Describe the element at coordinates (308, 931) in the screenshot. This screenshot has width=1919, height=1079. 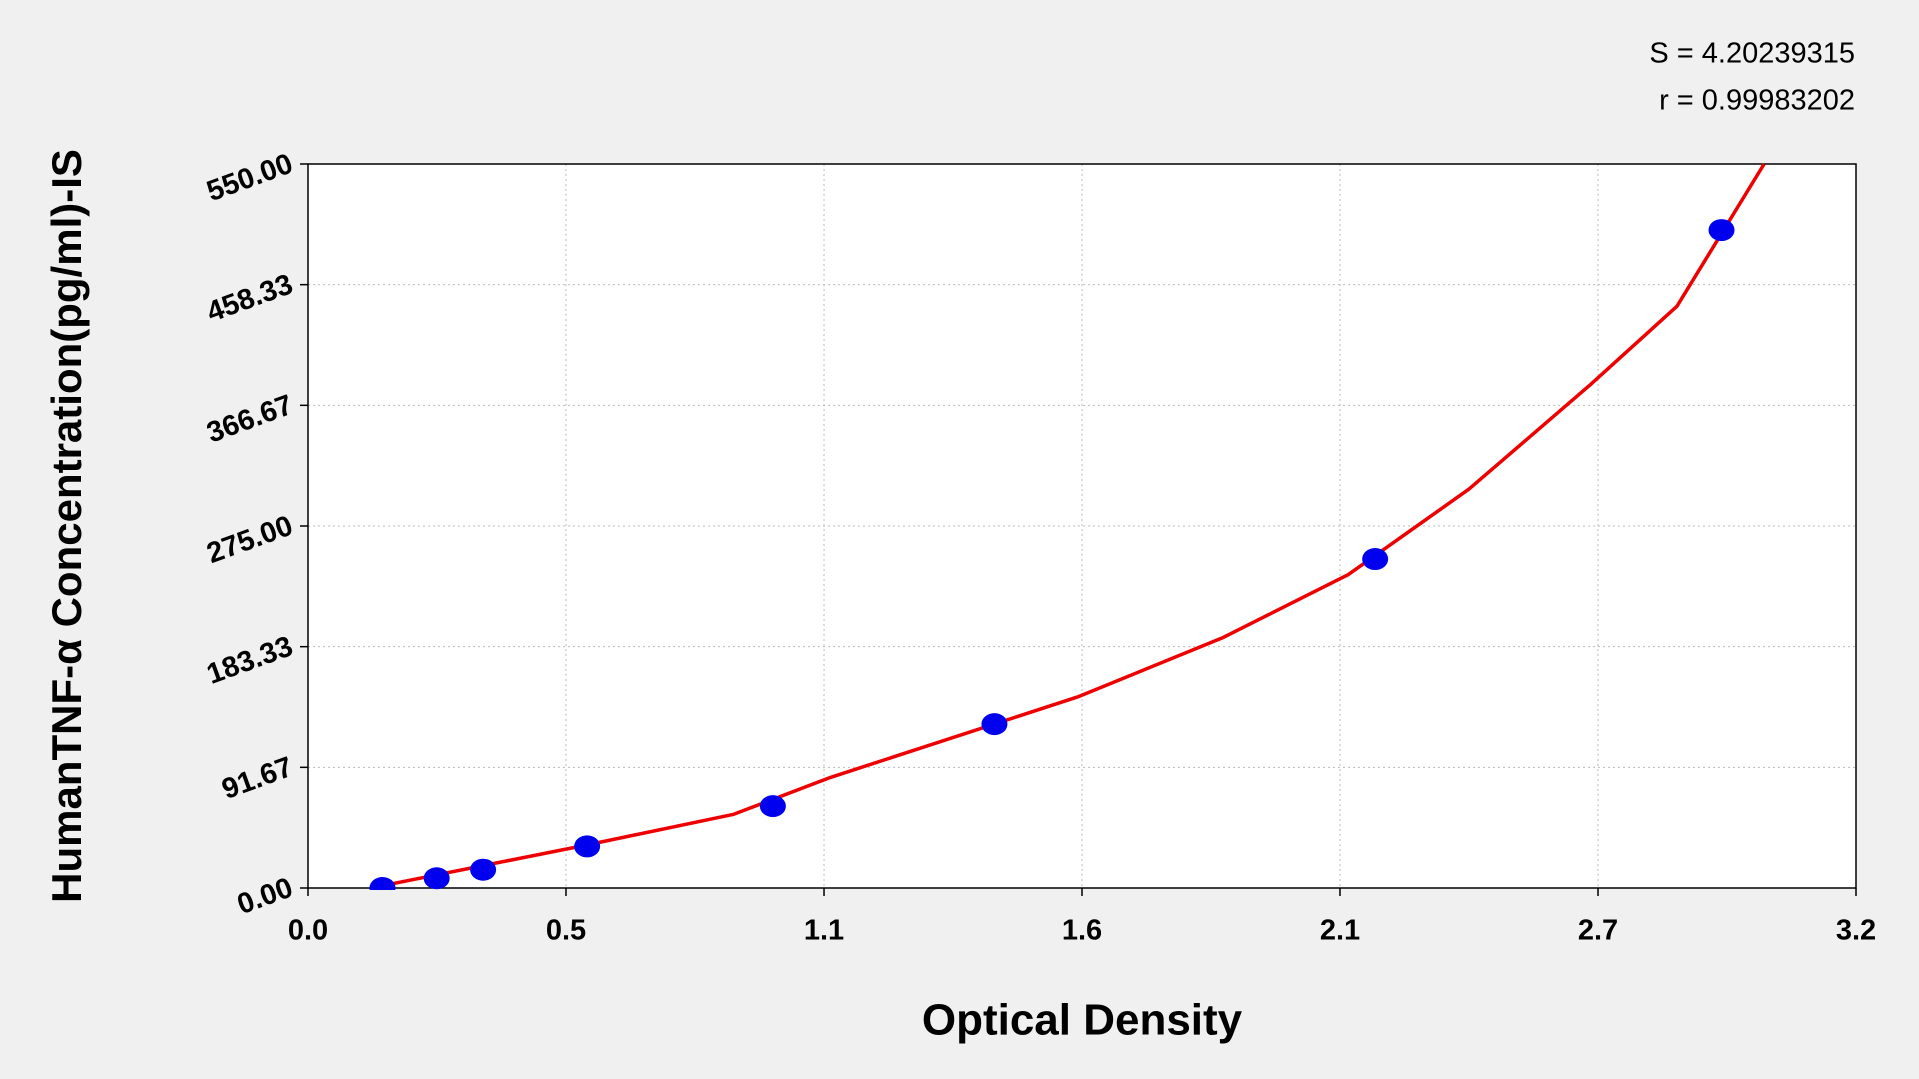
I see `x-tick-label: 0.0` at that location.